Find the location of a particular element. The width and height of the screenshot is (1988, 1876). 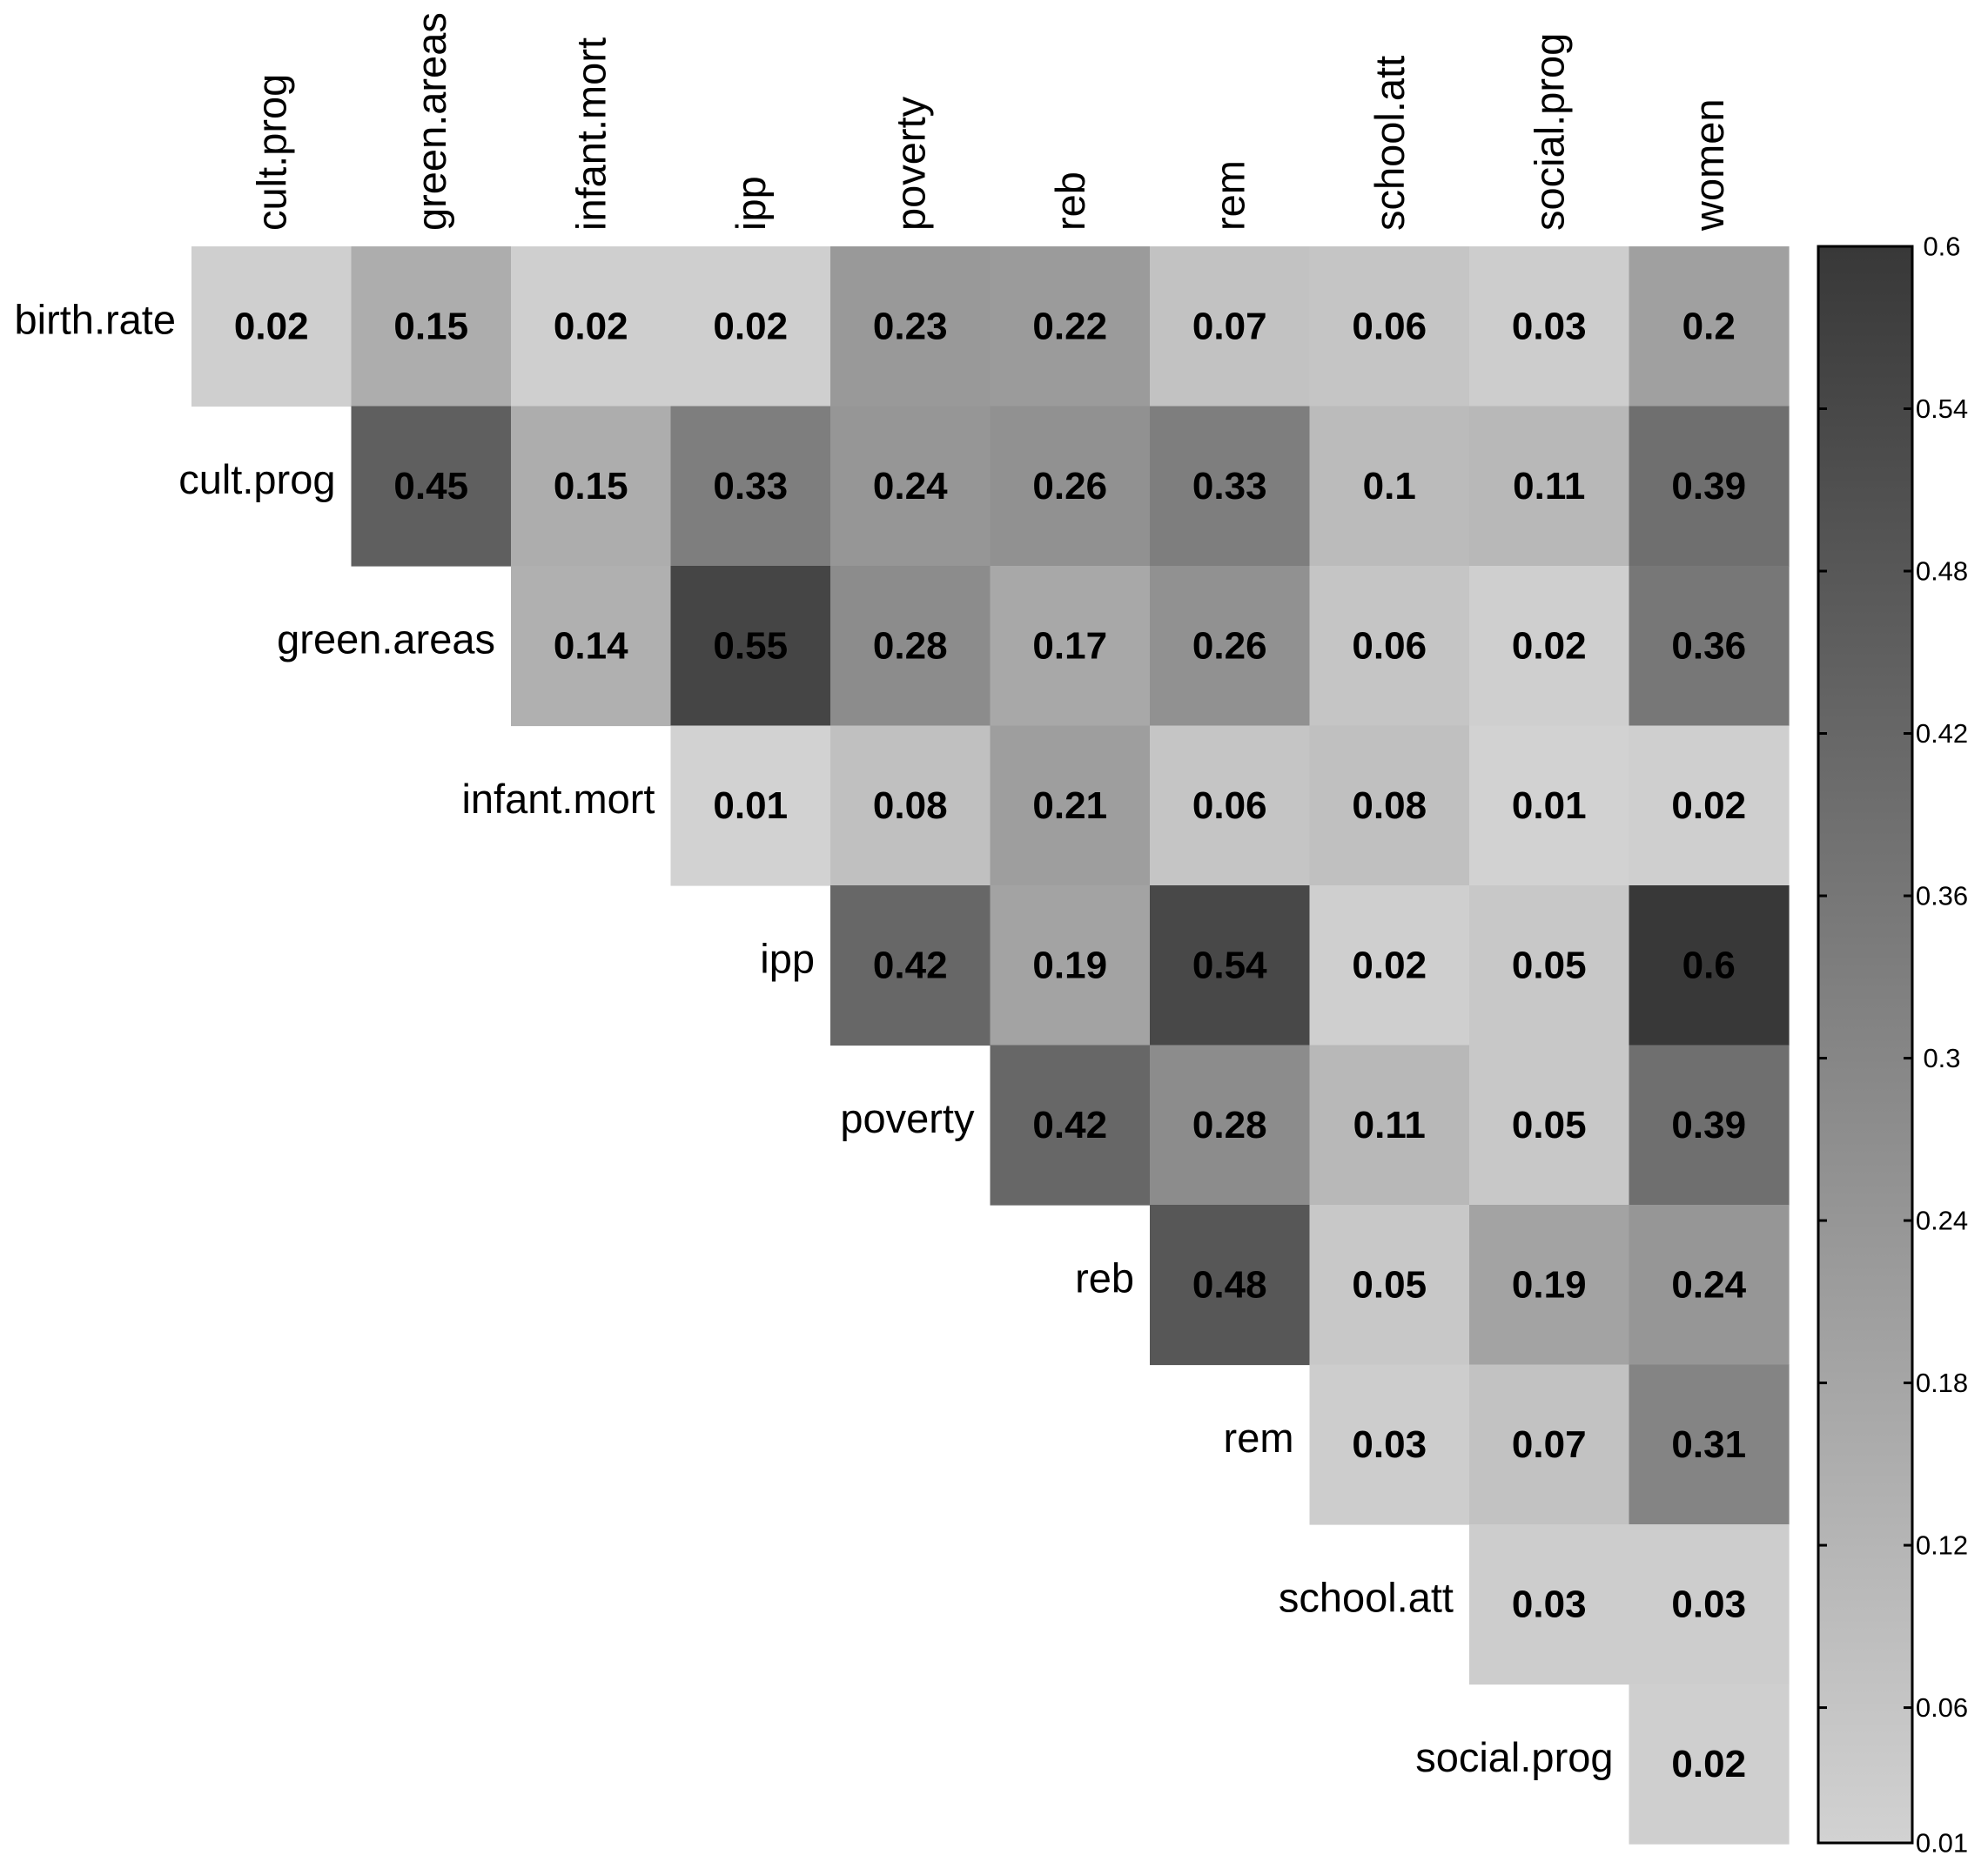

column-label-rem: rem is located at coordinates (1229, 195).